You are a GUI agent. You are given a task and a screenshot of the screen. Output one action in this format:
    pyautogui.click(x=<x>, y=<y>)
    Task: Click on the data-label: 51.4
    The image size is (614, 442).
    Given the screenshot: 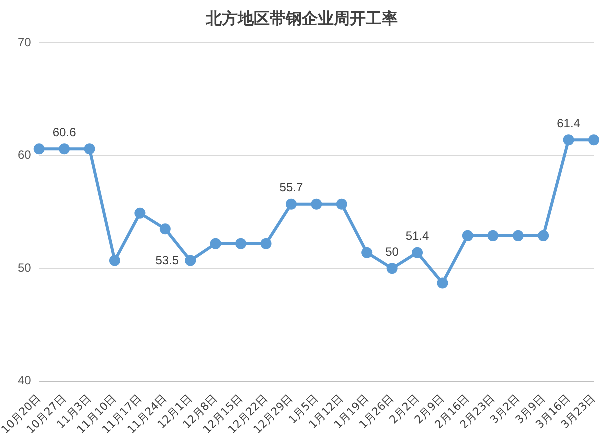 What is the action you would take?
    pyautogui.click(x=418, y=236)
    